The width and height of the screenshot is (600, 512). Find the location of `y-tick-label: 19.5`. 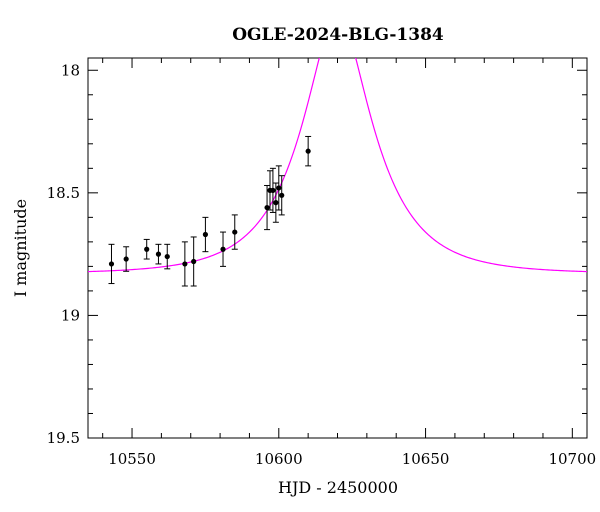

y-tick-label: 19.5 is located at coordinates (63, 438).